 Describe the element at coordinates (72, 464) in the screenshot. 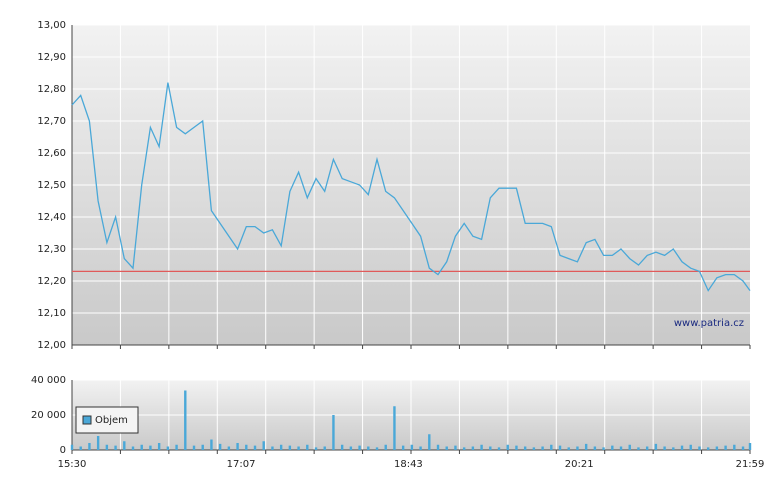

I see `x-tick-label: 15:30` at that location.